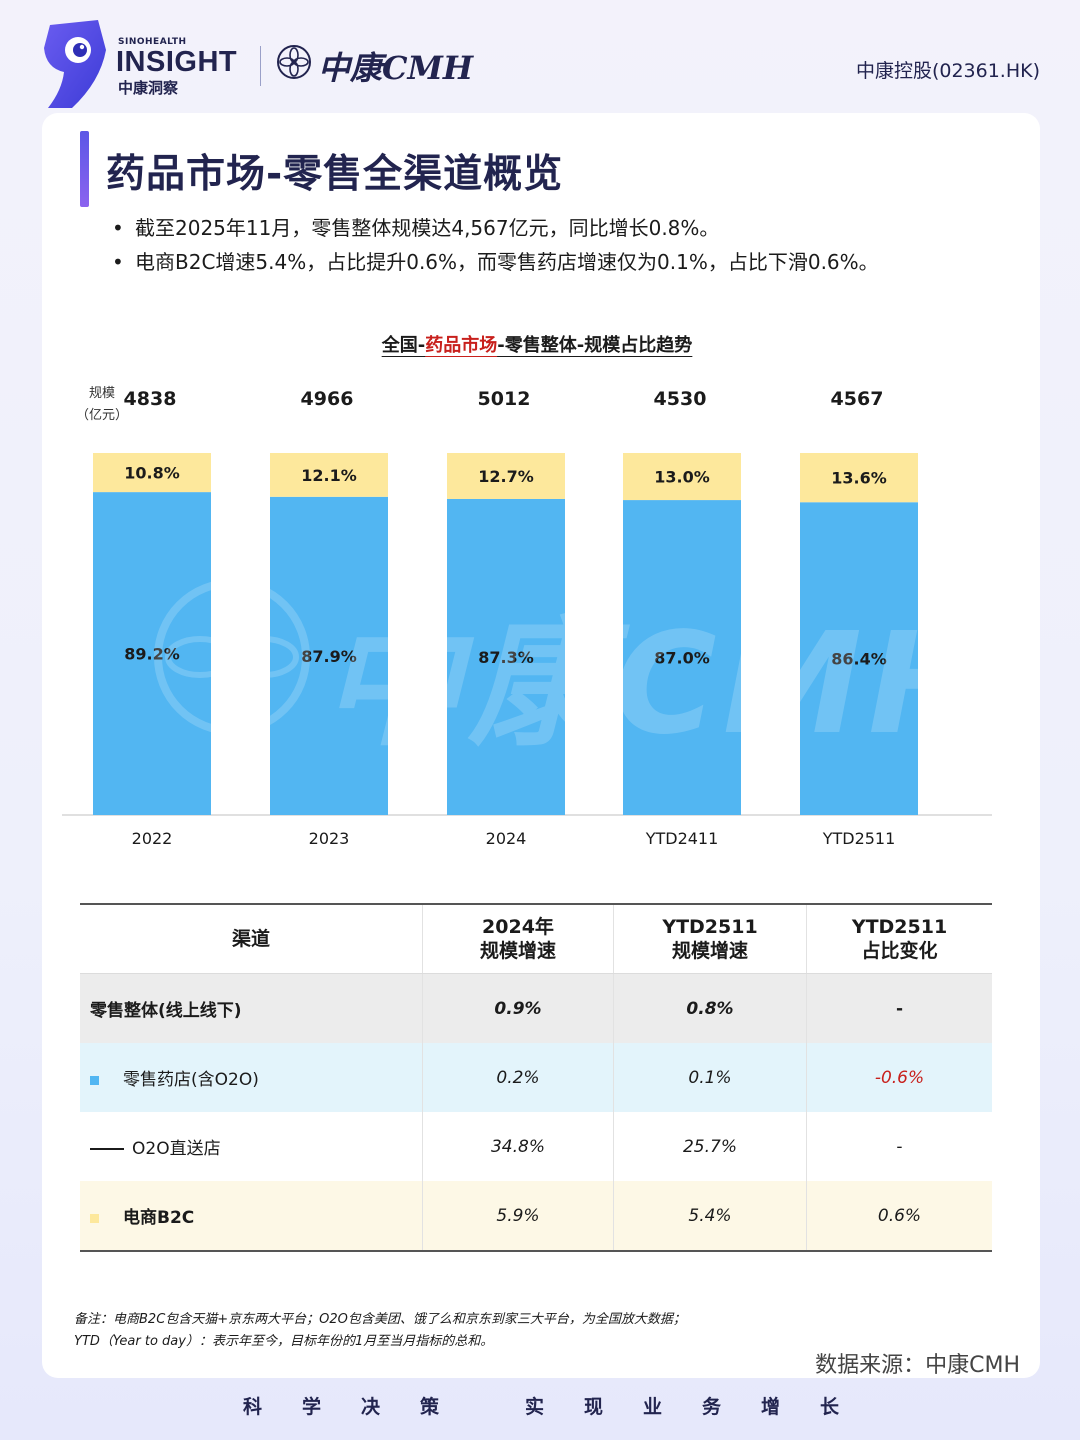 The width and height of the screenshot is (1080, 1440). What do you see at coordinates (152, 838) in the screenshot?
I see `x-tick-label: 2022` at bounding box center [152, 838].